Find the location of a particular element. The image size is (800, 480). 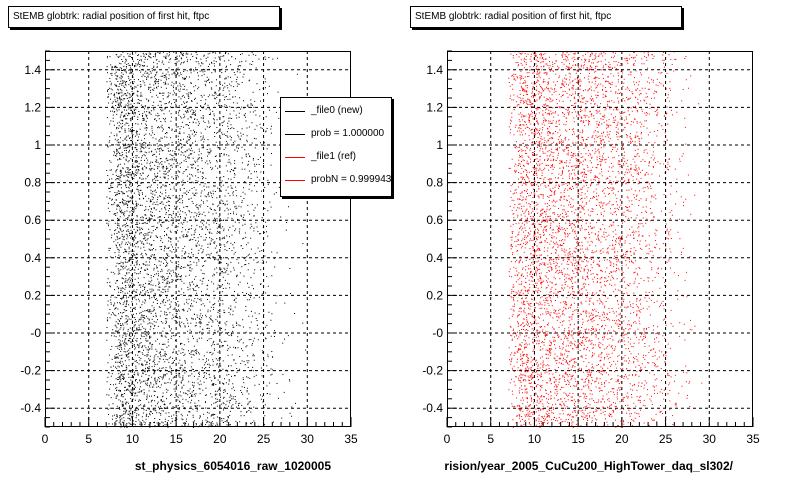

legend-label: _file1 (ref) is located at coordinates (334, 156).